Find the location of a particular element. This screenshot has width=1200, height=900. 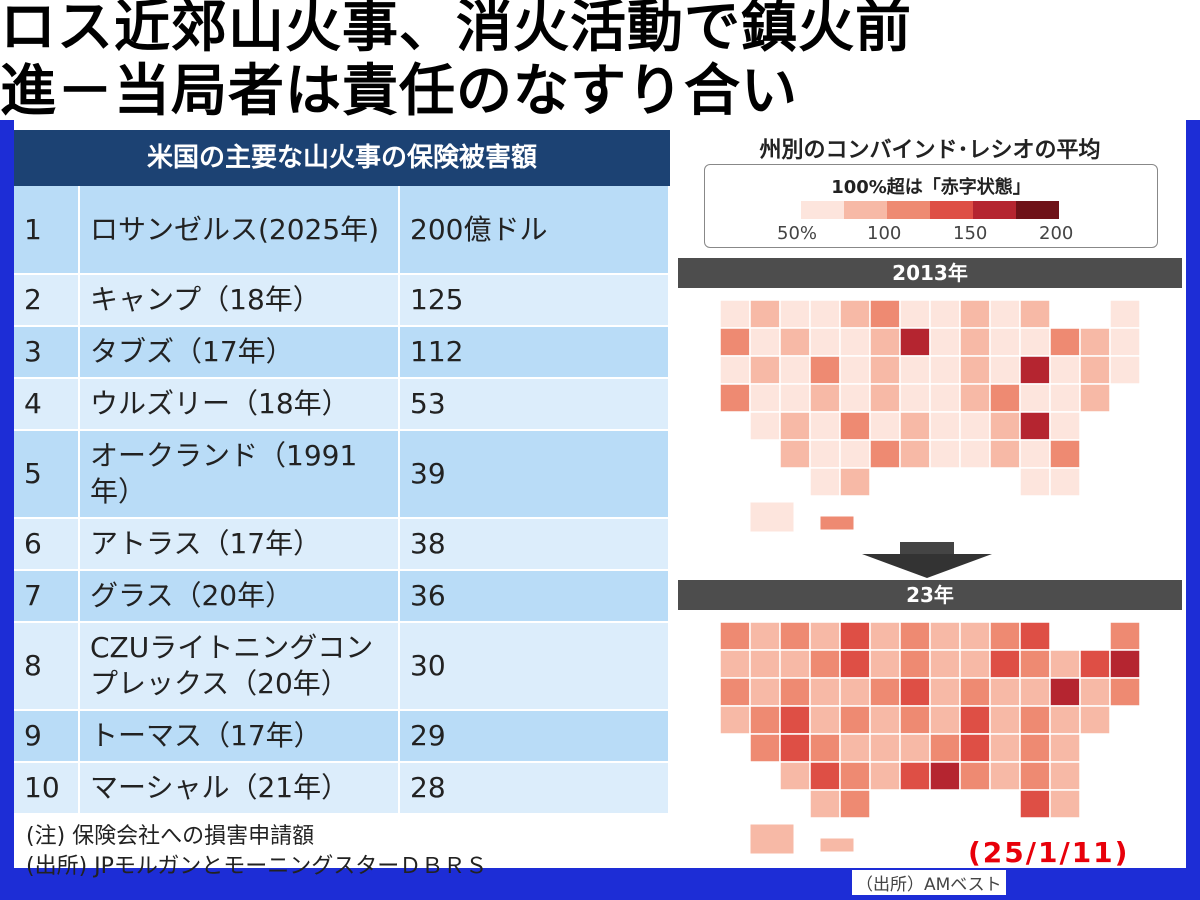

rank-cell: 3 is located at coordinates (47, 352).